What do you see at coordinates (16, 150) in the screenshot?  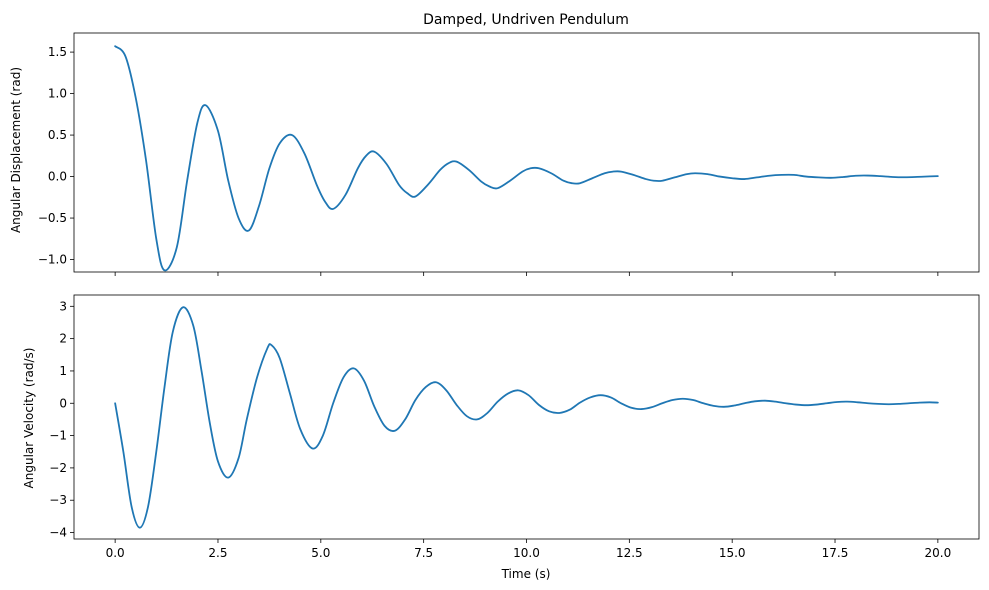 I see `displacement-y-axis-label: Angular Displacement (rad)` at bounding box center [16, 150].